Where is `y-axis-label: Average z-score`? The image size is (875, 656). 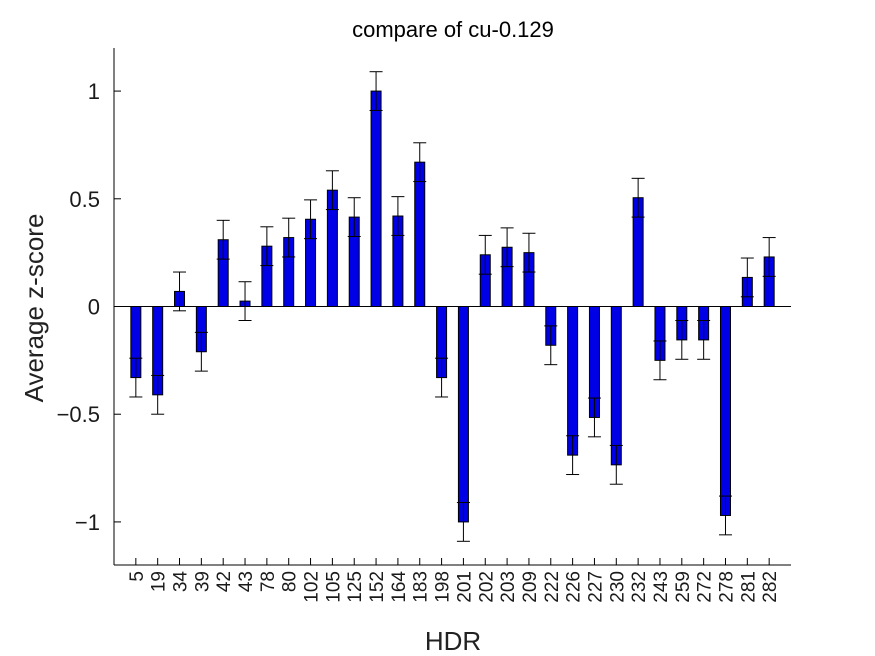
y-axis-label: Average z-score is located at coordinates (34, 308).